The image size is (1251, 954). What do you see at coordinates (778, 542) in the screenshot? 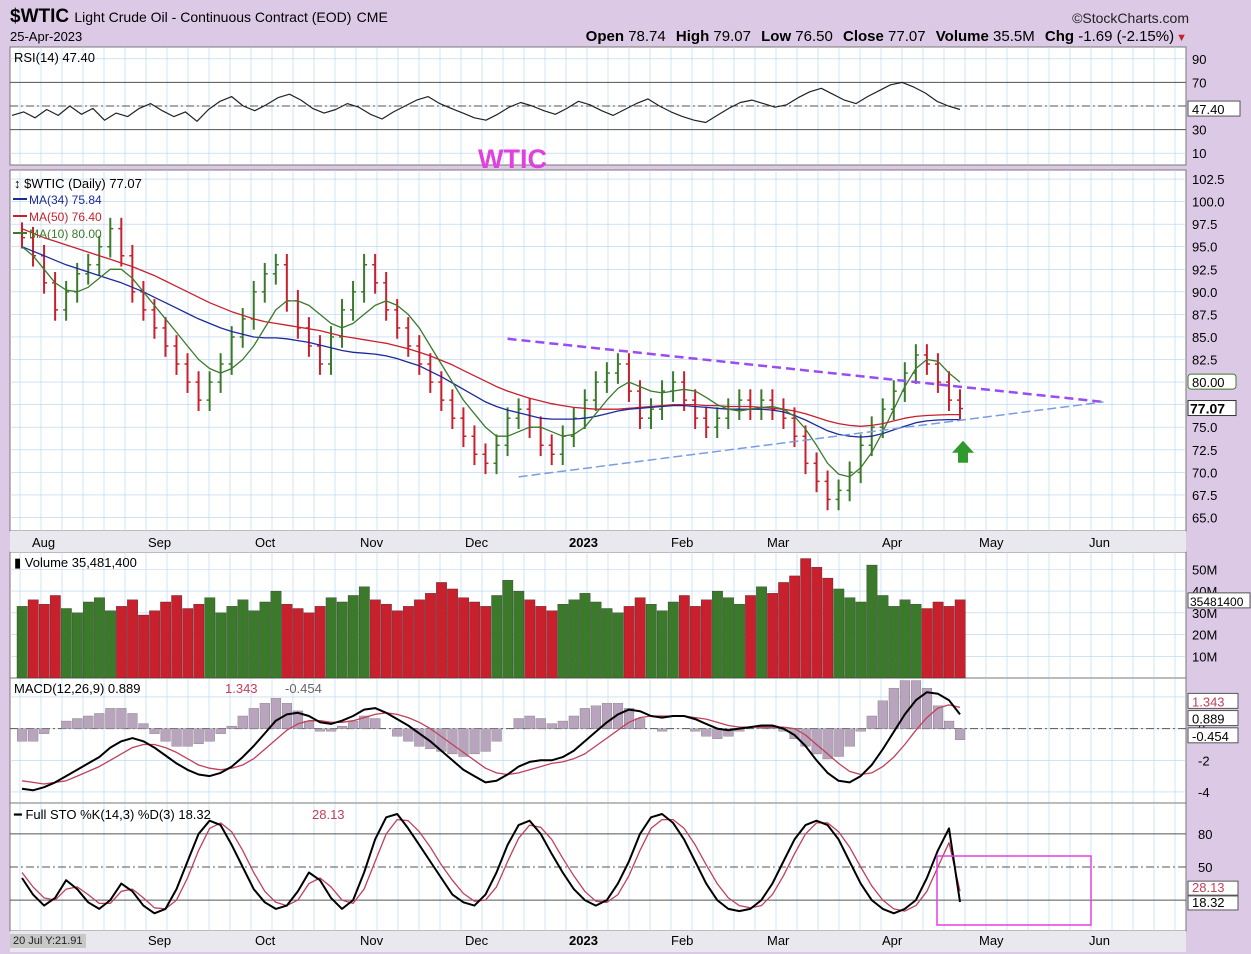
I see `top-month-label: Mar` at bounding box center [778, 542].